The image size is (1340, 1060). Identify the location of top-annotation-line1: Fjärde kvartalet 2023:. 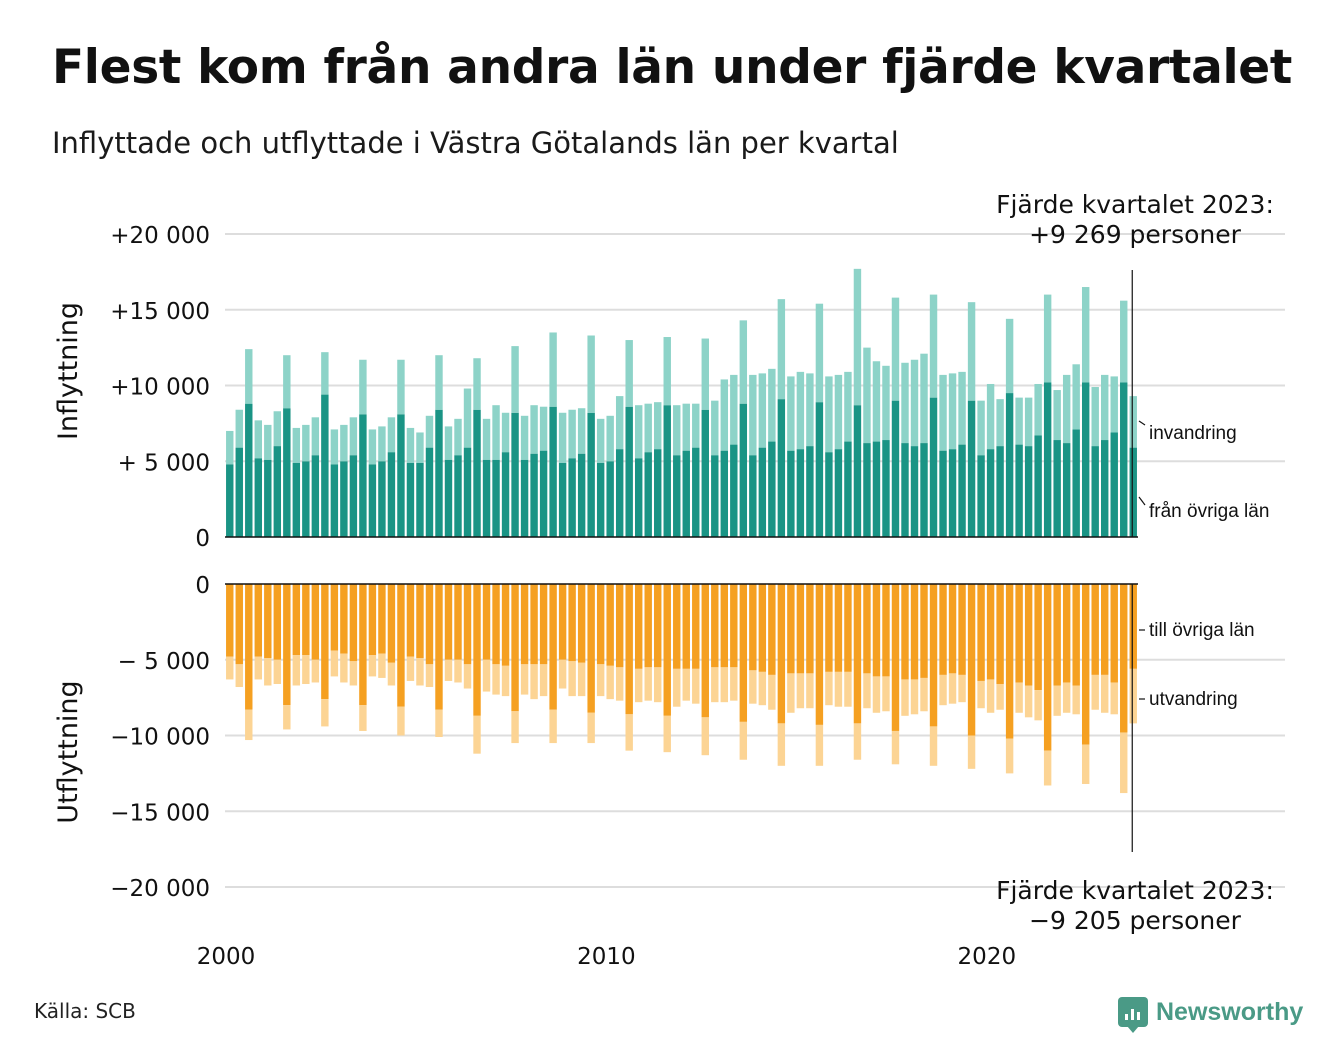
(1135, 204).